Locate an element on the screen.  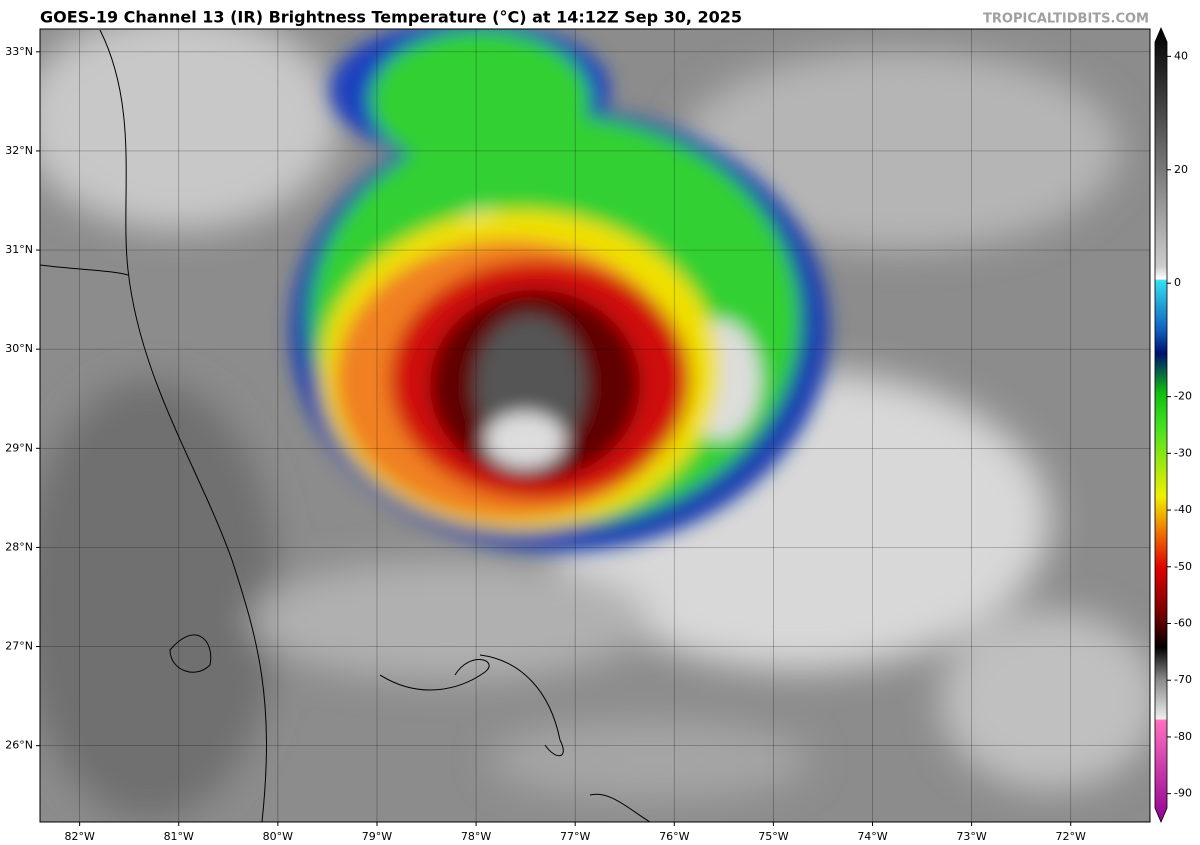
colorbar-label: 40 is located at coordinates (1181, 55).